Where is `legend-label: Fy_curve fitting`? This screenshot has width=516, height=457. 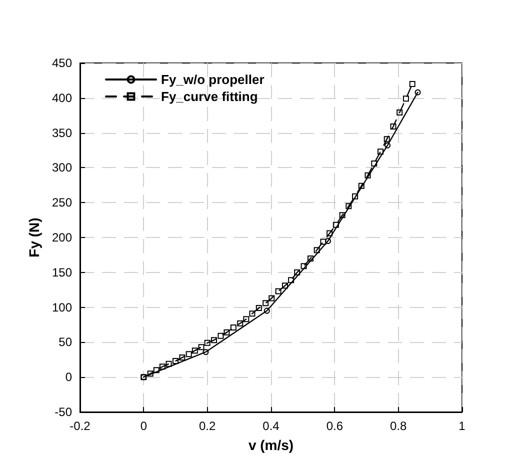
legend-label: Fy_curve fitting is located at coordinates (209, 96).